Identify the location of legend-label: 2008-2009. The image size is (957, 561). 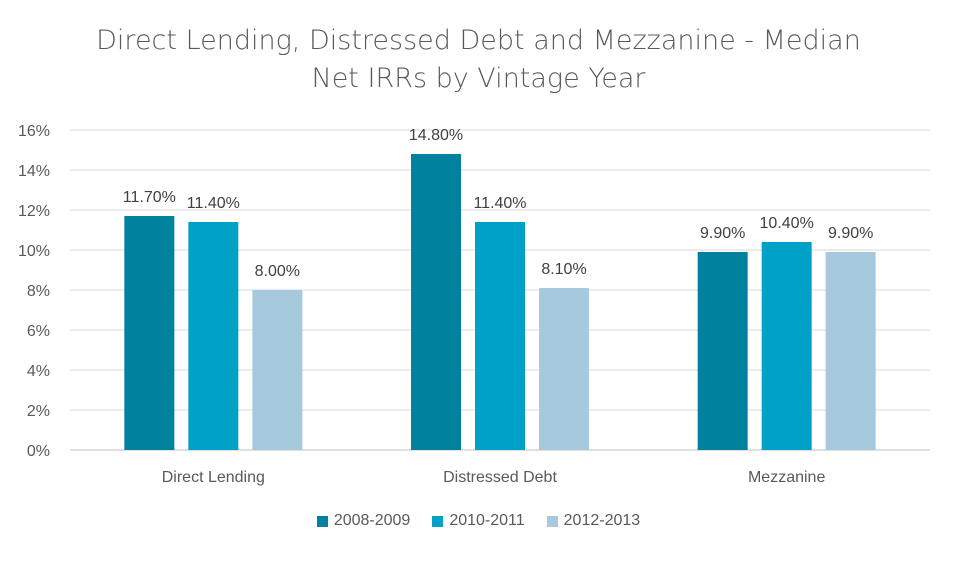
(372, 520).